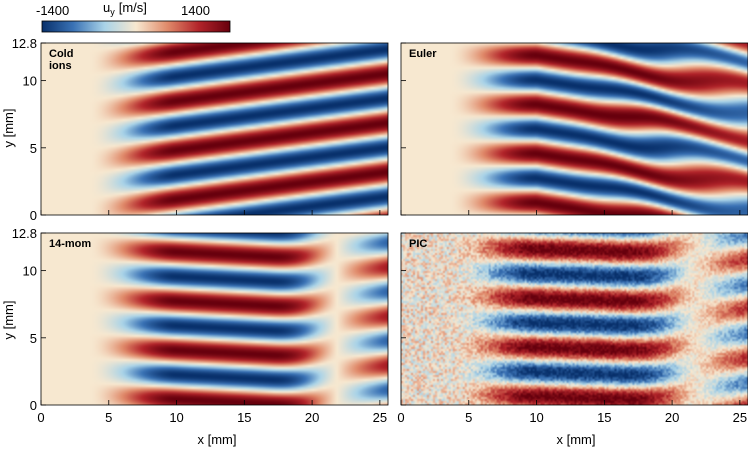 The width and height of the screenshot is (748, 449). I want to click on colorbar-title: uy [m/s], so click(125, 8).